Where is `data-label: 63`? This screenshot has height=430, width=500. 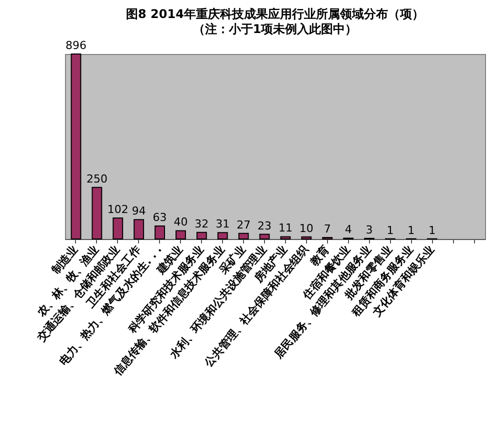 data-label: 63 is located at coordinates (159, 217).